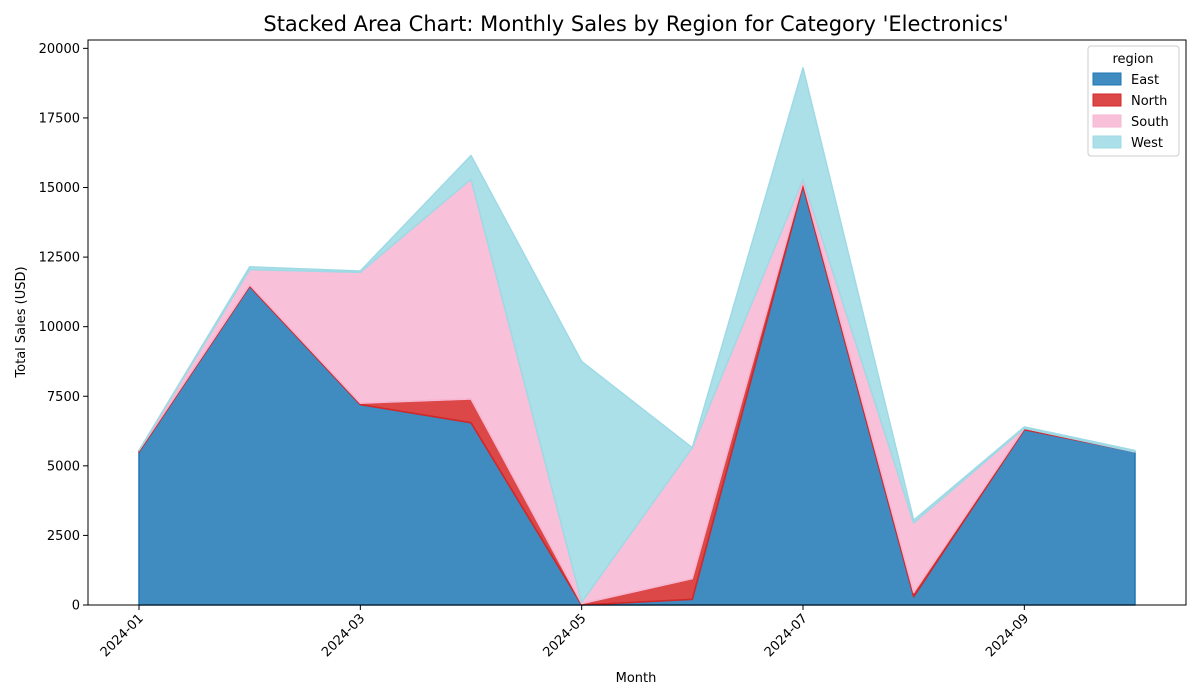 The height and width of the screenshot is (700, 1200). I want to click on legend-label-north: North, so click(1149, 101).